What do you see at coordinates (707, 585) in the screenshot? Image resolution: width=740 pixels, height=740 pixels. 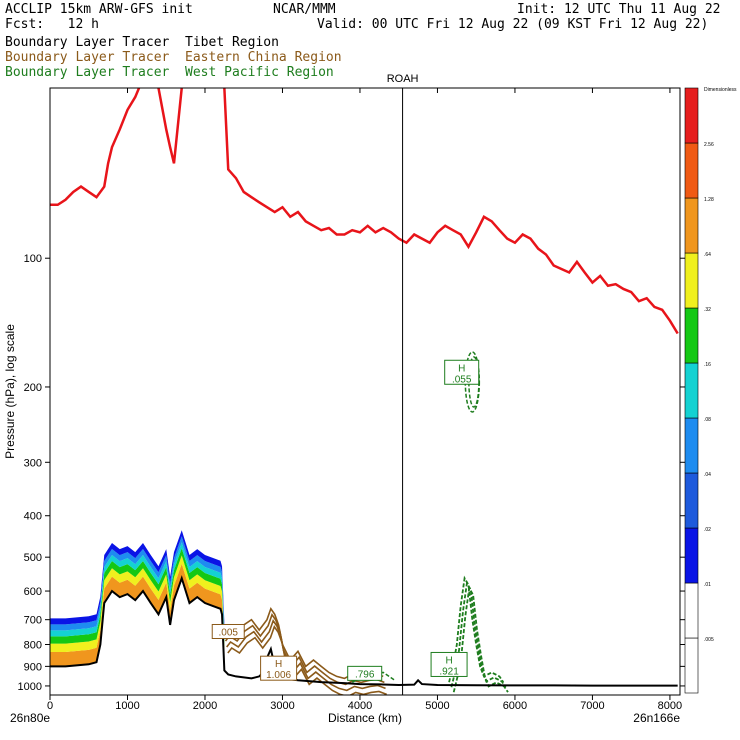 I see `colorbar-label-1: .01` at bounding box center [707, 585].